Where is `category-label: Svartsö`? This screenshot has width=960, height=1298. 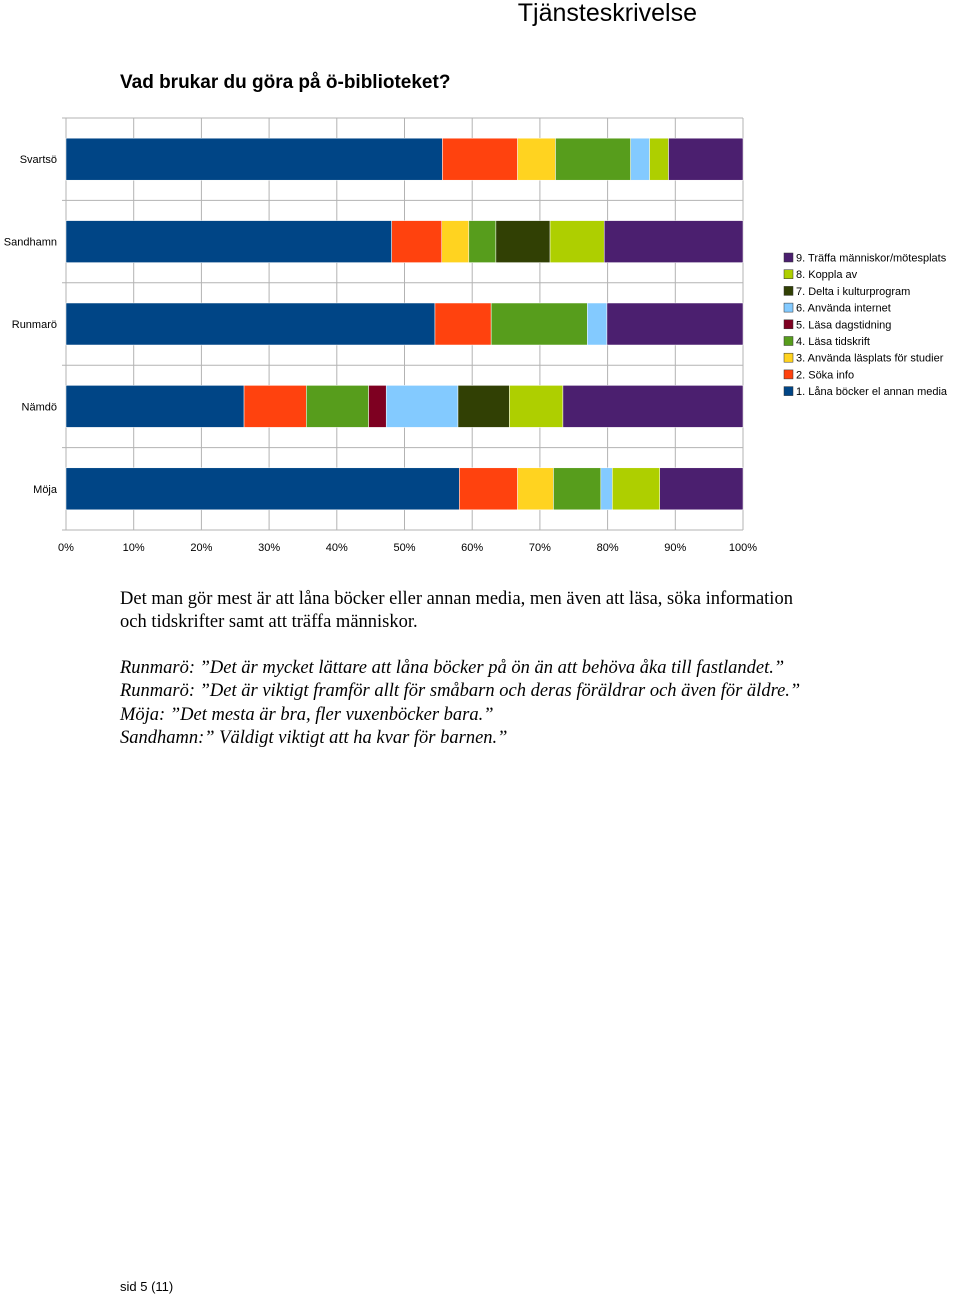 category-label: Svartsö is located at coordinates (38, 160).